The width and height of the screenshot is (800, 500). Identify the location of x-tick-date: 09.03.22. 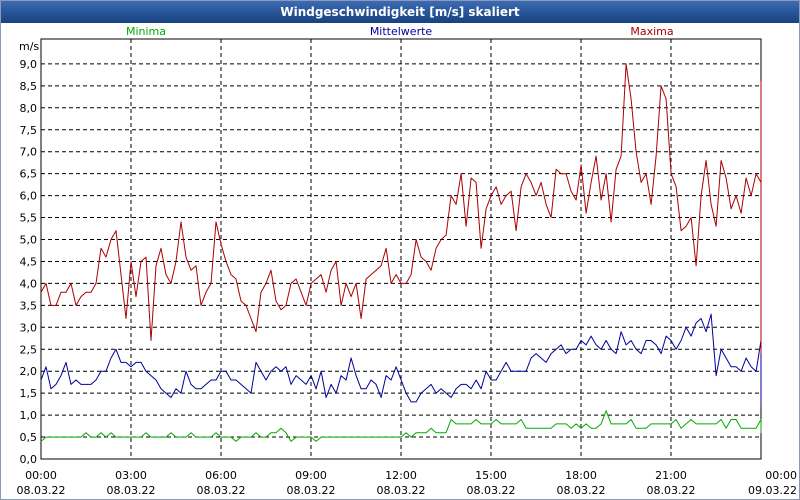
(772, 490).